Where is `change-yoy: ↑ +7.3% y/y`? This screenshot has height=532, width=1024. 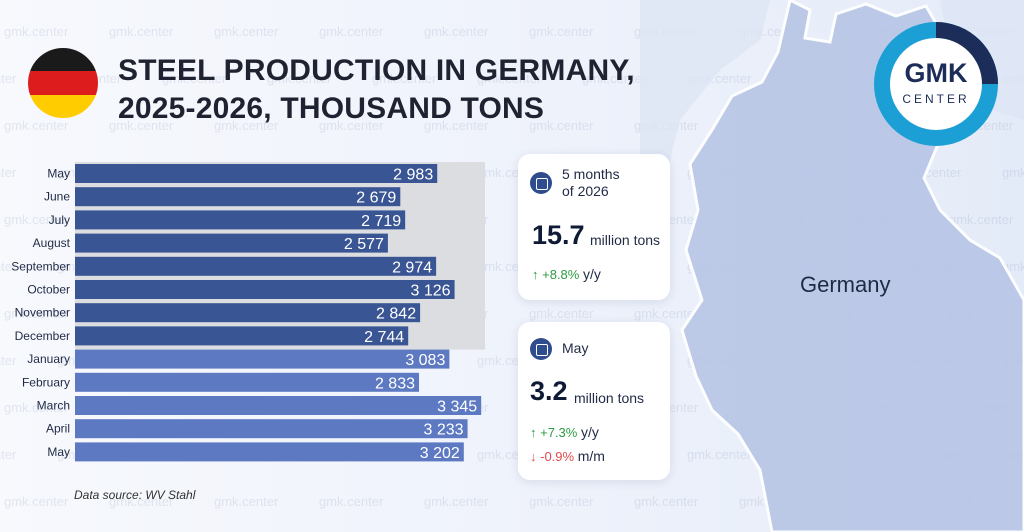 change-yoy: ↑ +7.3% y/y is located at coordinates (564, 432).